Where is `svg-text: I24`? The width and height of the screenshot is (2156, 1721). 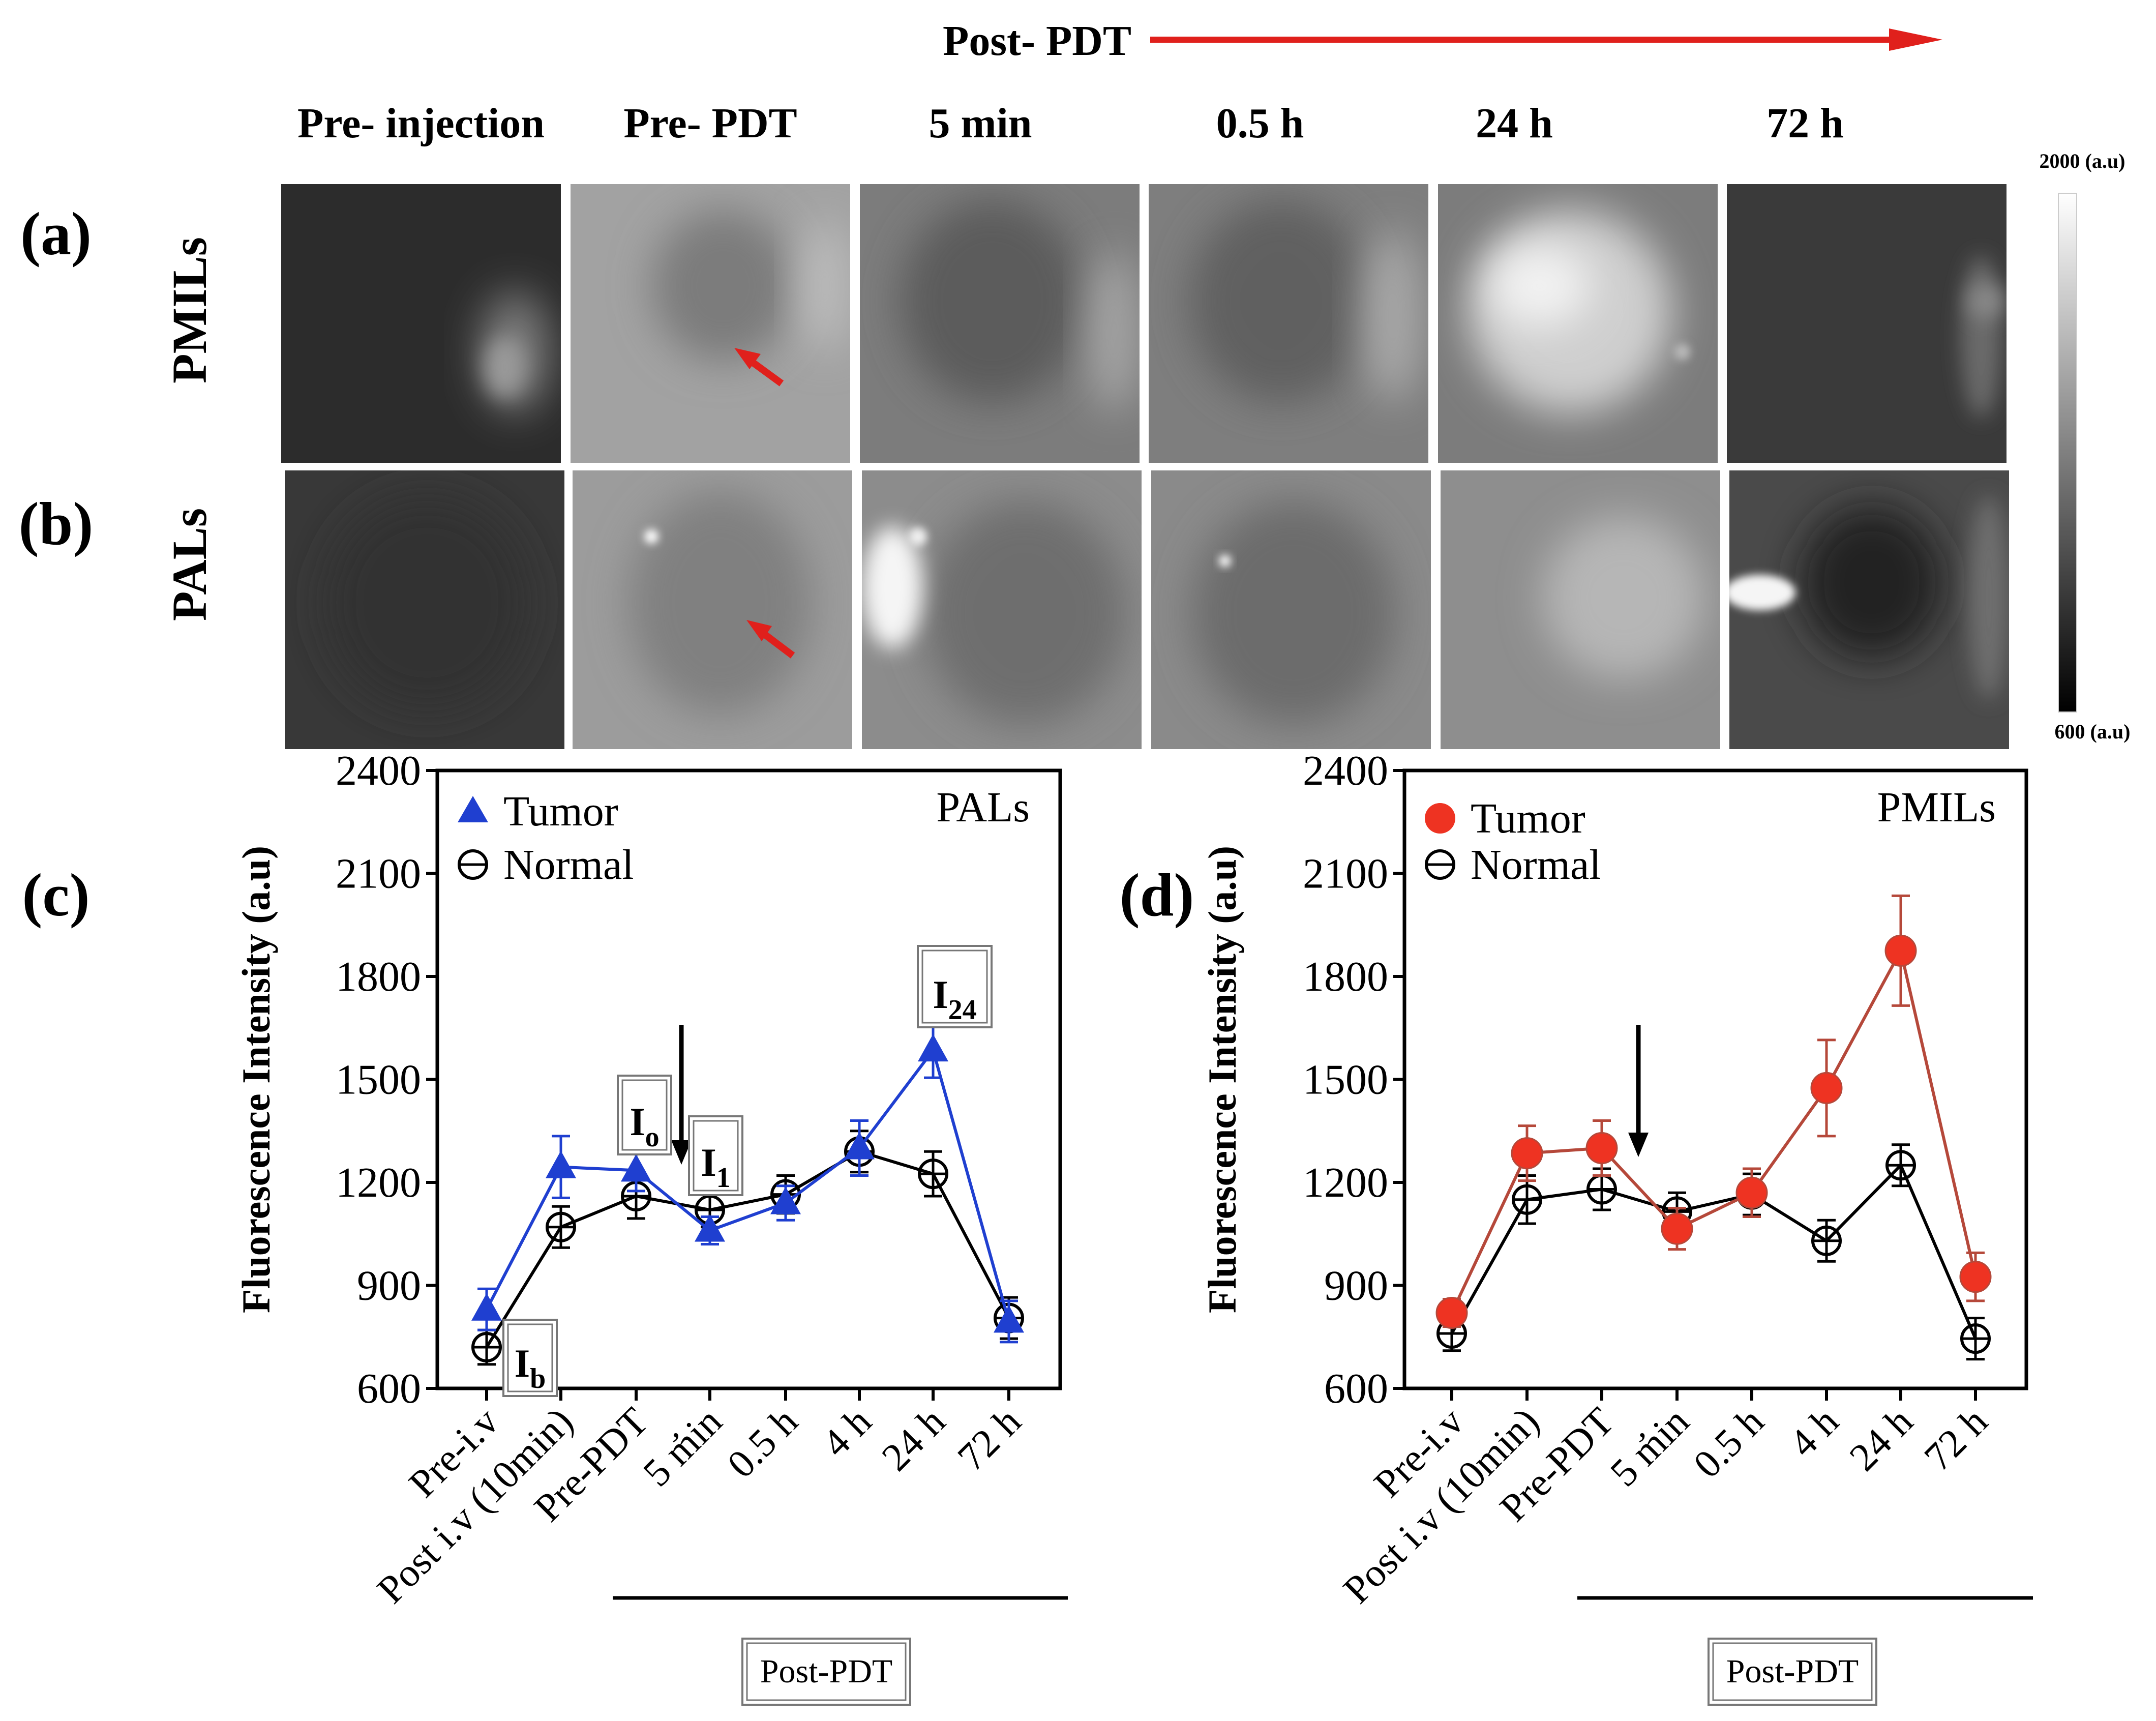
svg-text: I24 is located at coordinates (955, 999).